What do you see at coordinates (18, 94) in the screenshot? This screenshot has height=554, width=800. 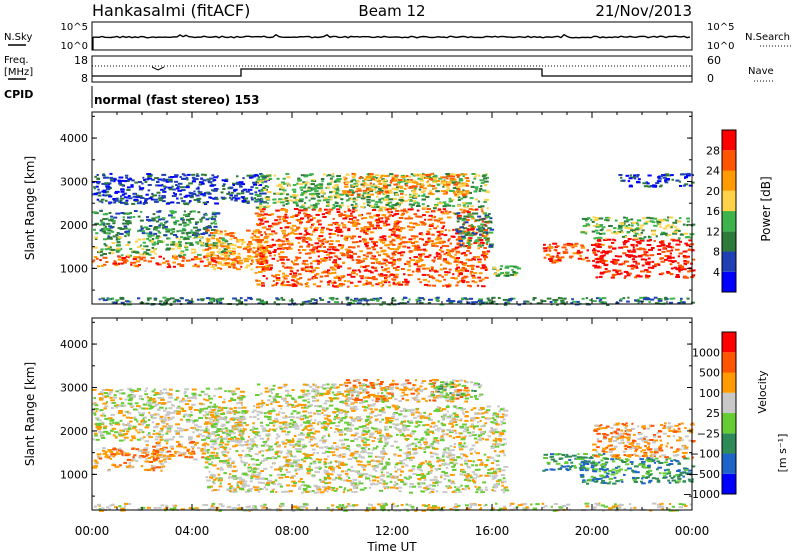 I see `cpid-label: CPID` at bounding box center [18, 94].